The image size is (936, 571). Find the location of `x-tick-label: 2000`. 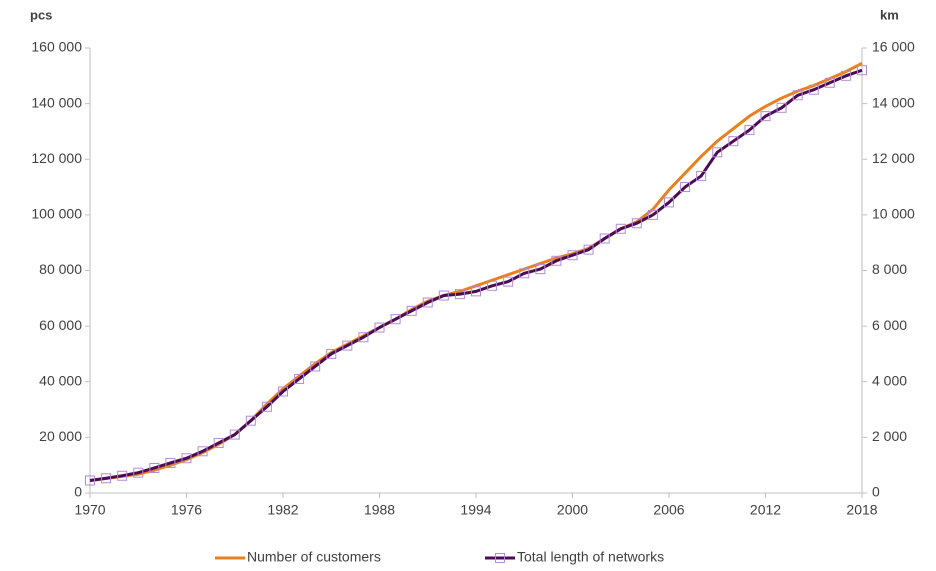

x-tick-label: 2000 is located at coordinates (572, 510).